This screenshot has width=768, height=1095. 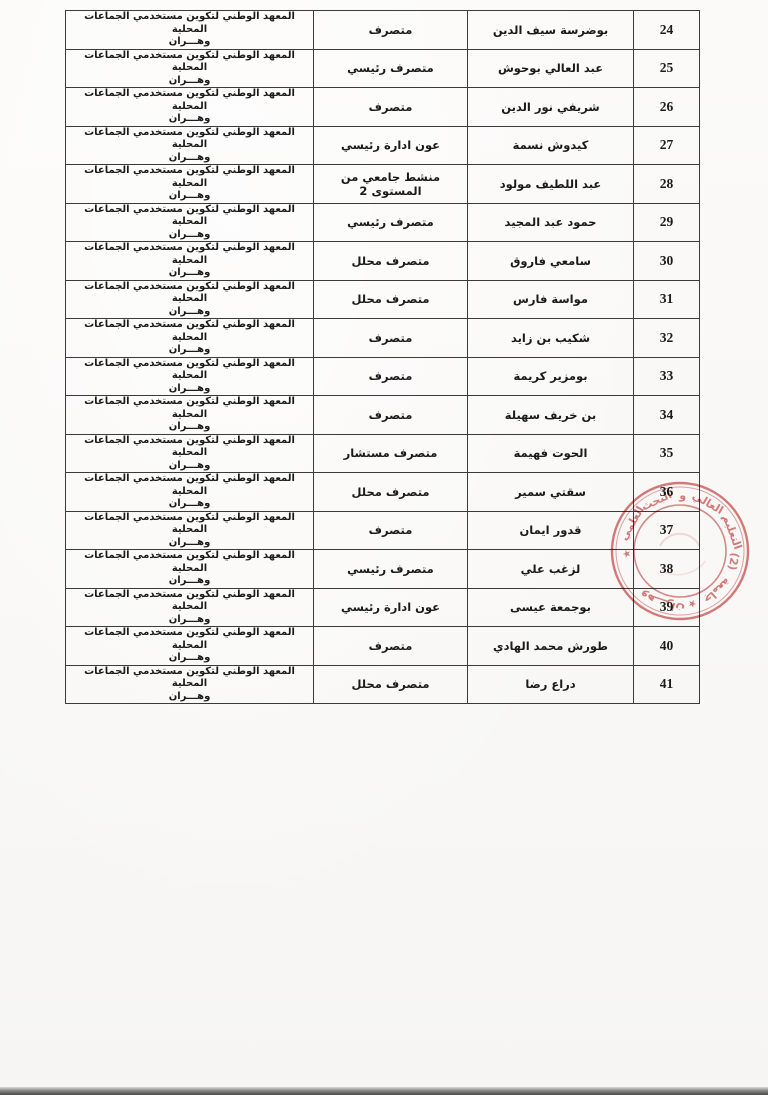 I want to click on cell-row-number: 25, so click(x=666, y=68).